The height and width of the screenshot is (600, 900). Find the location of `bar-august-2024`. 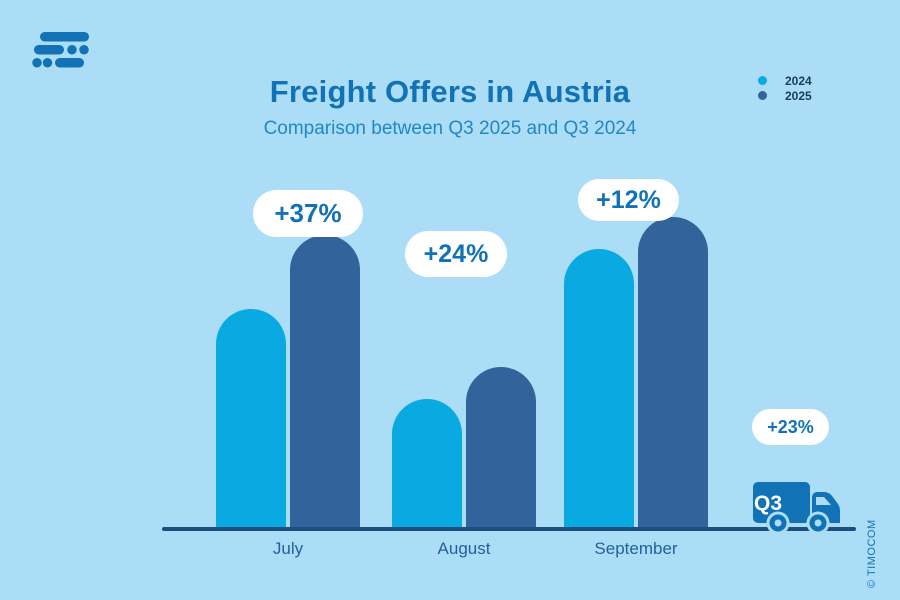

bar-august-2024 is located at coordinates (427, 463).